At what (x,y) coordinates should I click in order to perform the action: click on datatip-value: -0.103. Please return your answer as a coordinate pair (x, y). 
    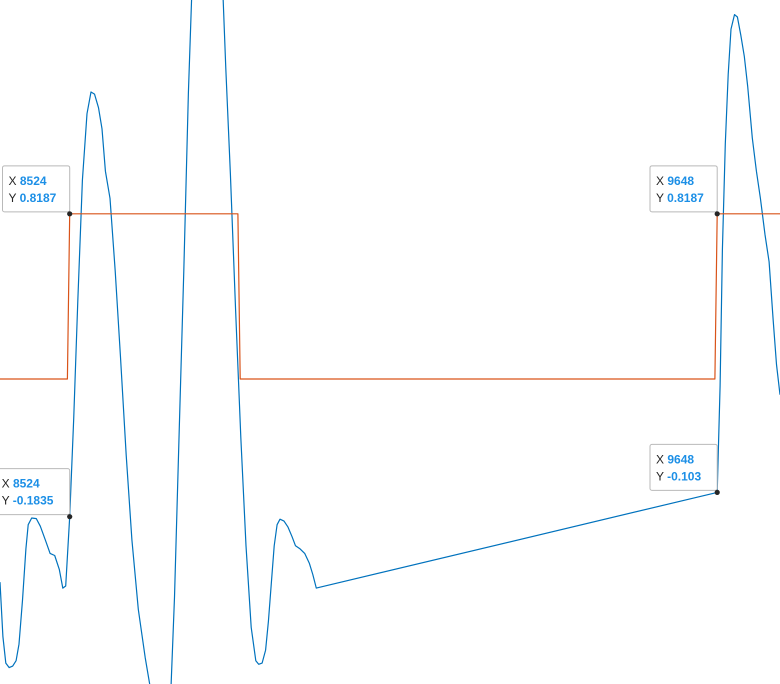
    Looking at the image, I should click on (684, 476).